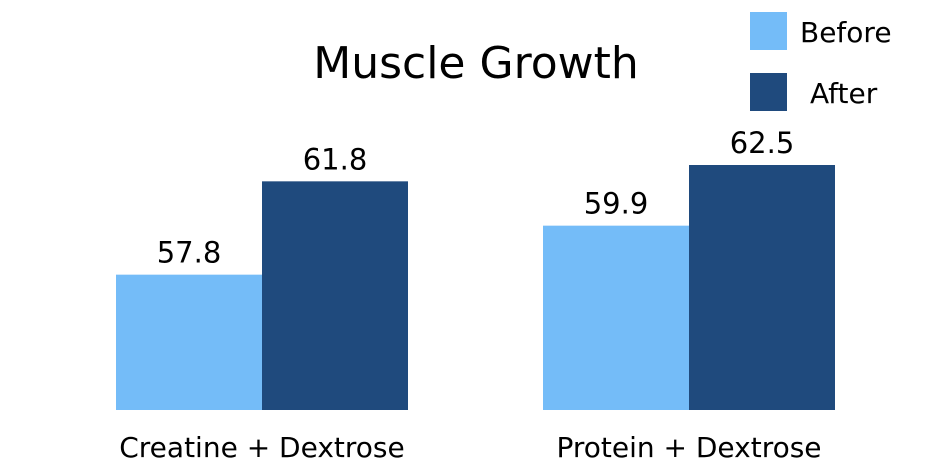 The image size is (950, 473). What do you see at coordinates (189, 253) in the screenshot?
I see `value-label-before-1: 57.8` at bounding box center [189, 253].